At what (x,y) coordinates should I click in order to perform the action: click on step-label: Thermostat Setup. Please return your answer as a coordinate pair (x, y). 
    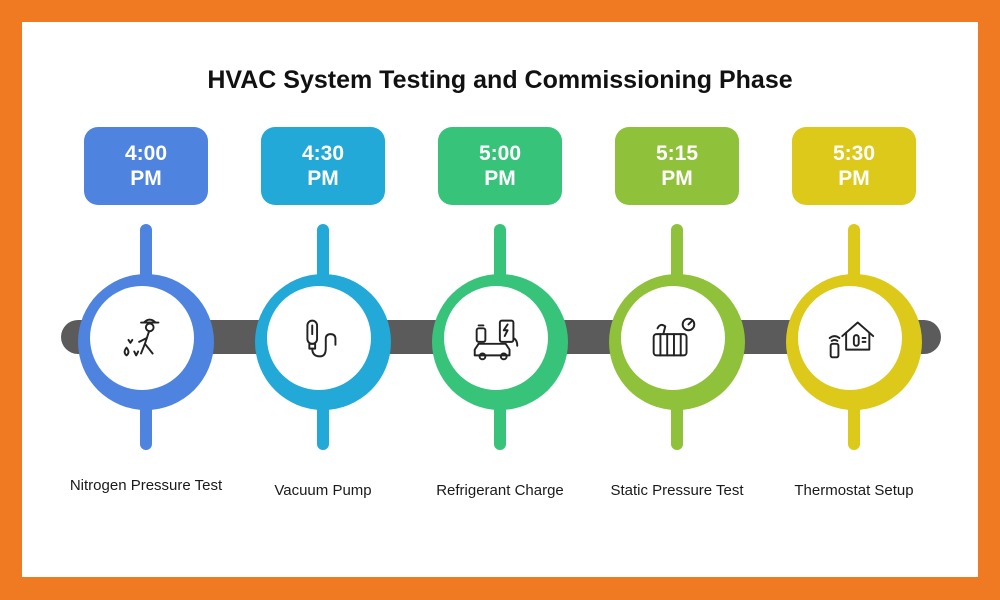
    Looking at the image, I should click on (854, 490).